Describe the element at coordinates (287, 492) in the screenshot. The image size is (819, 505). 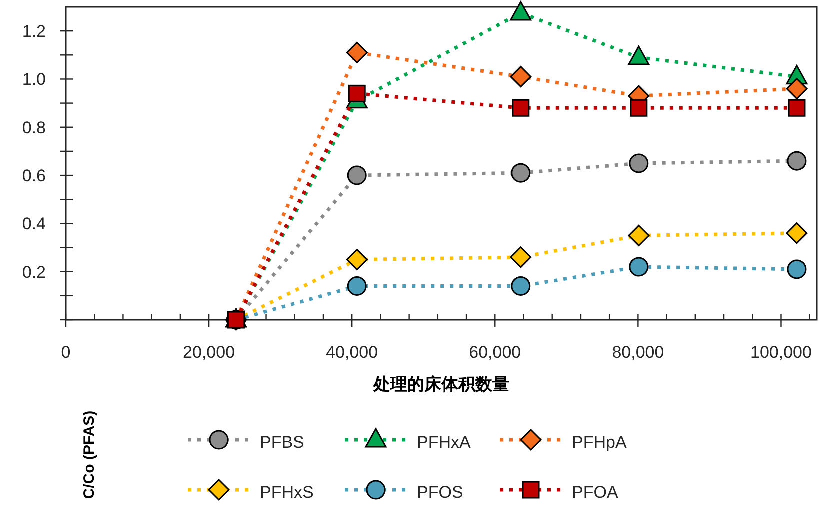
I see `legend-label: PFHxS` at that location.